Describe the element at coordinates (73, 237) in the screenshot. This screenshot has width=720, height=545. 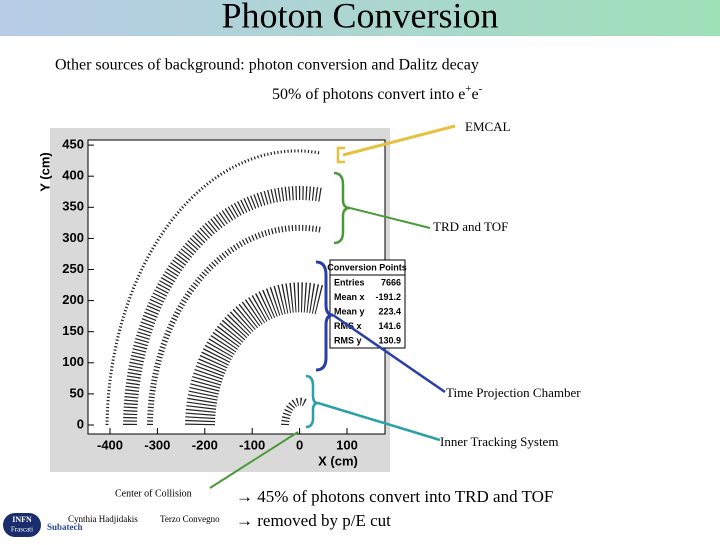
I see `y-tick-label: 300` at that location.